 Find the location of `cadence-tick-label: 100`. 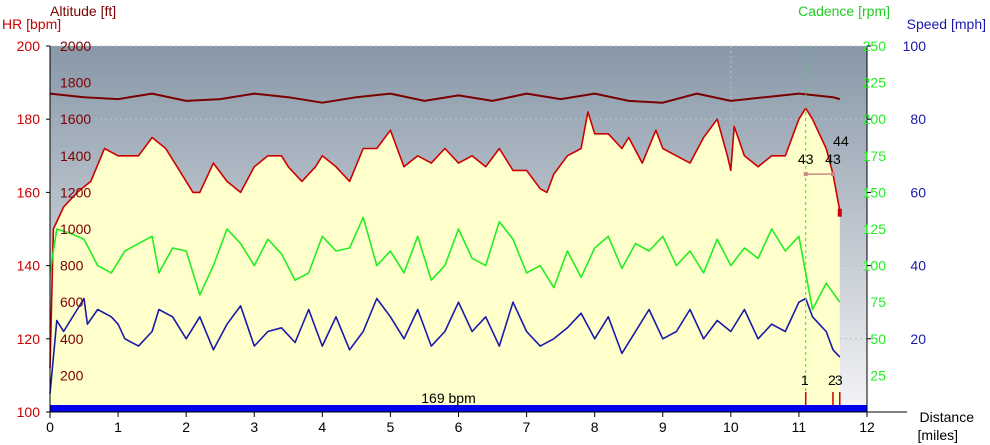

cadence-tick-label: 100 is located at coordinates (875, 266).